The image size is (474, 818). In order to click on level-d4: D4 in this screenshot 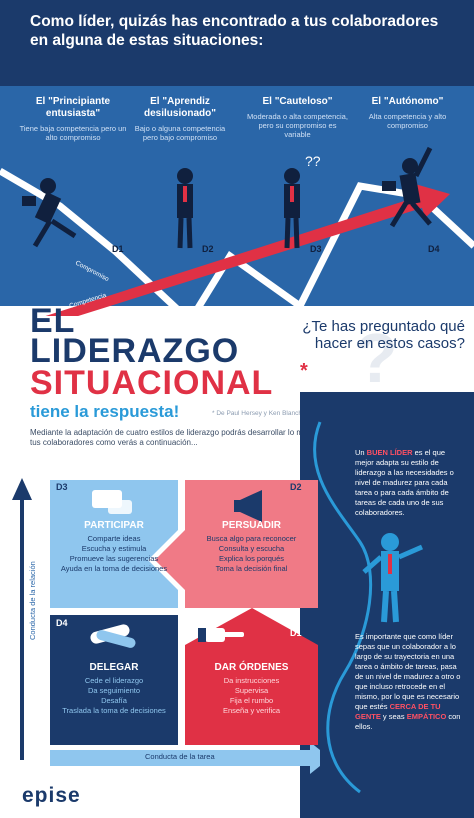, I will do `click(434, 249)`.